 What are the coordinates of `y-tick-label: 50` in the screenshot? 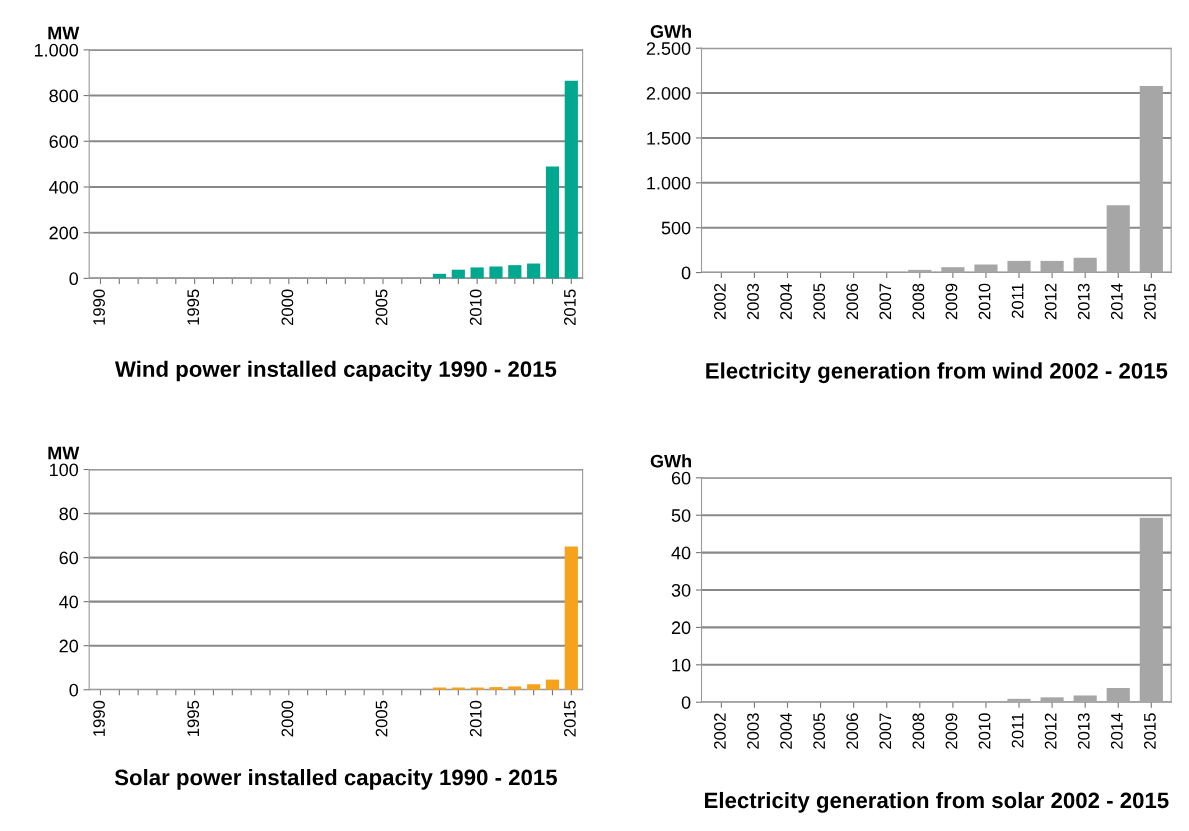 It's located at (681, 515).